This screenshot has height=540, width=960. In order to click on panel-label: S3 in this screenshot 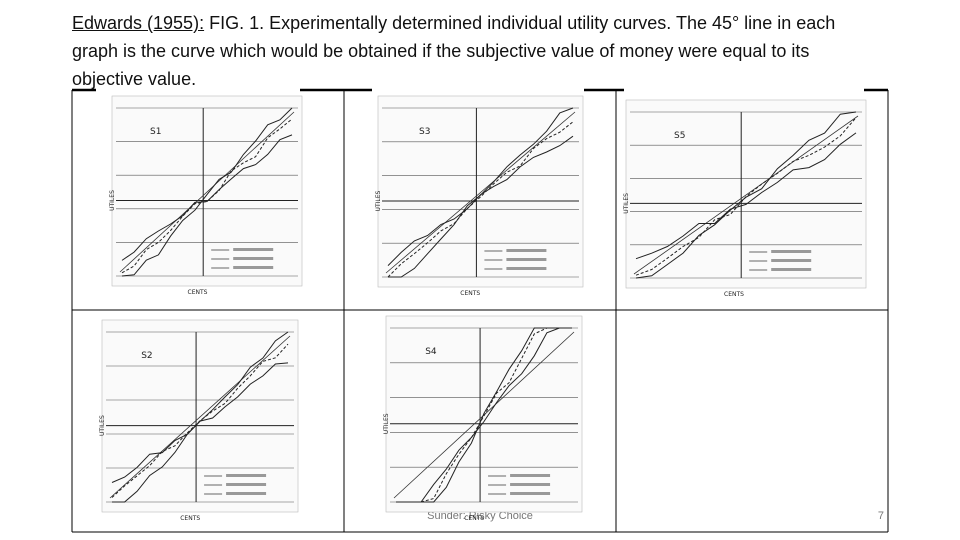, I will do `click(424, 132)`.